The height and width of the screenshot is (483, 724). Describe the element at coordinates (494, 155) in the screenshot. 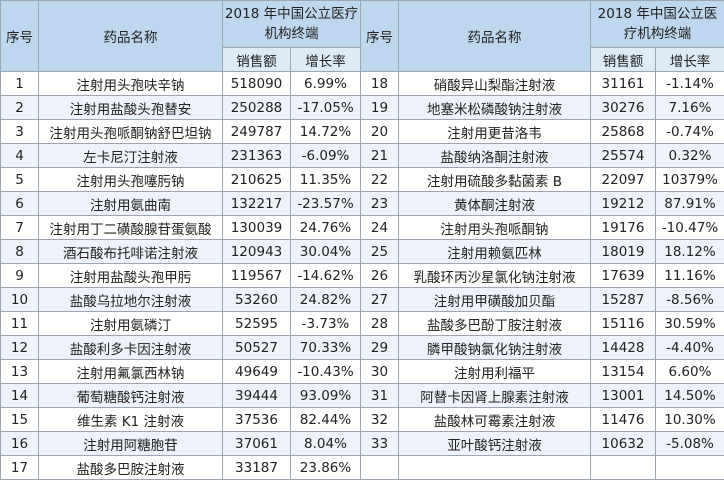

I see `cell-name: 盐酸纳洛酮注射液` at that location.